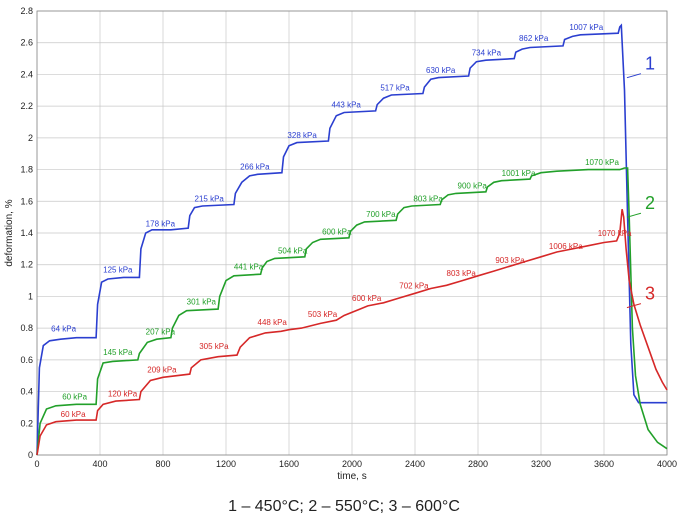 Image resolution: width=688 pixels, height=521 pixels. Describe the element at coordinates (566, 246) in the screenshot. I see `pressure-label: 1006 kPa` at that location.